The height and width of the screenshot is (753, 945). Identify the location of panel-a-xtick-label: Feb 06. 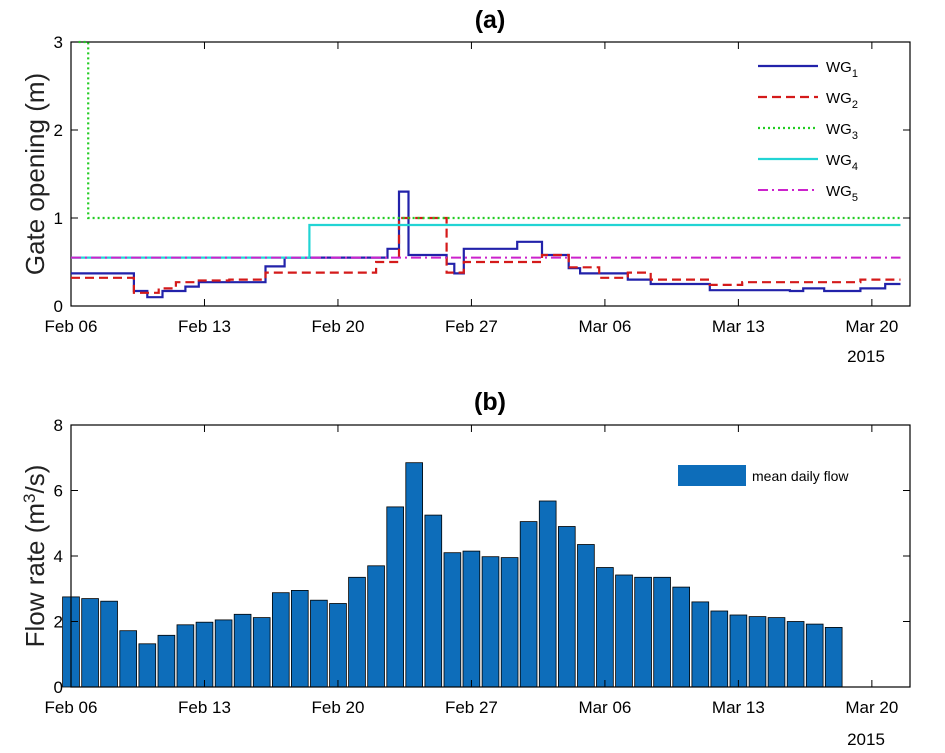
(71, 326).